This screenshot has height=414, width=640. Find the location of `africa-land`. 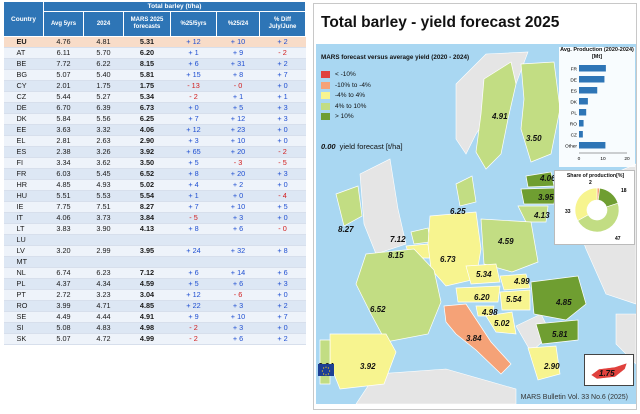

africa-land is located at coordinates (436, 386).